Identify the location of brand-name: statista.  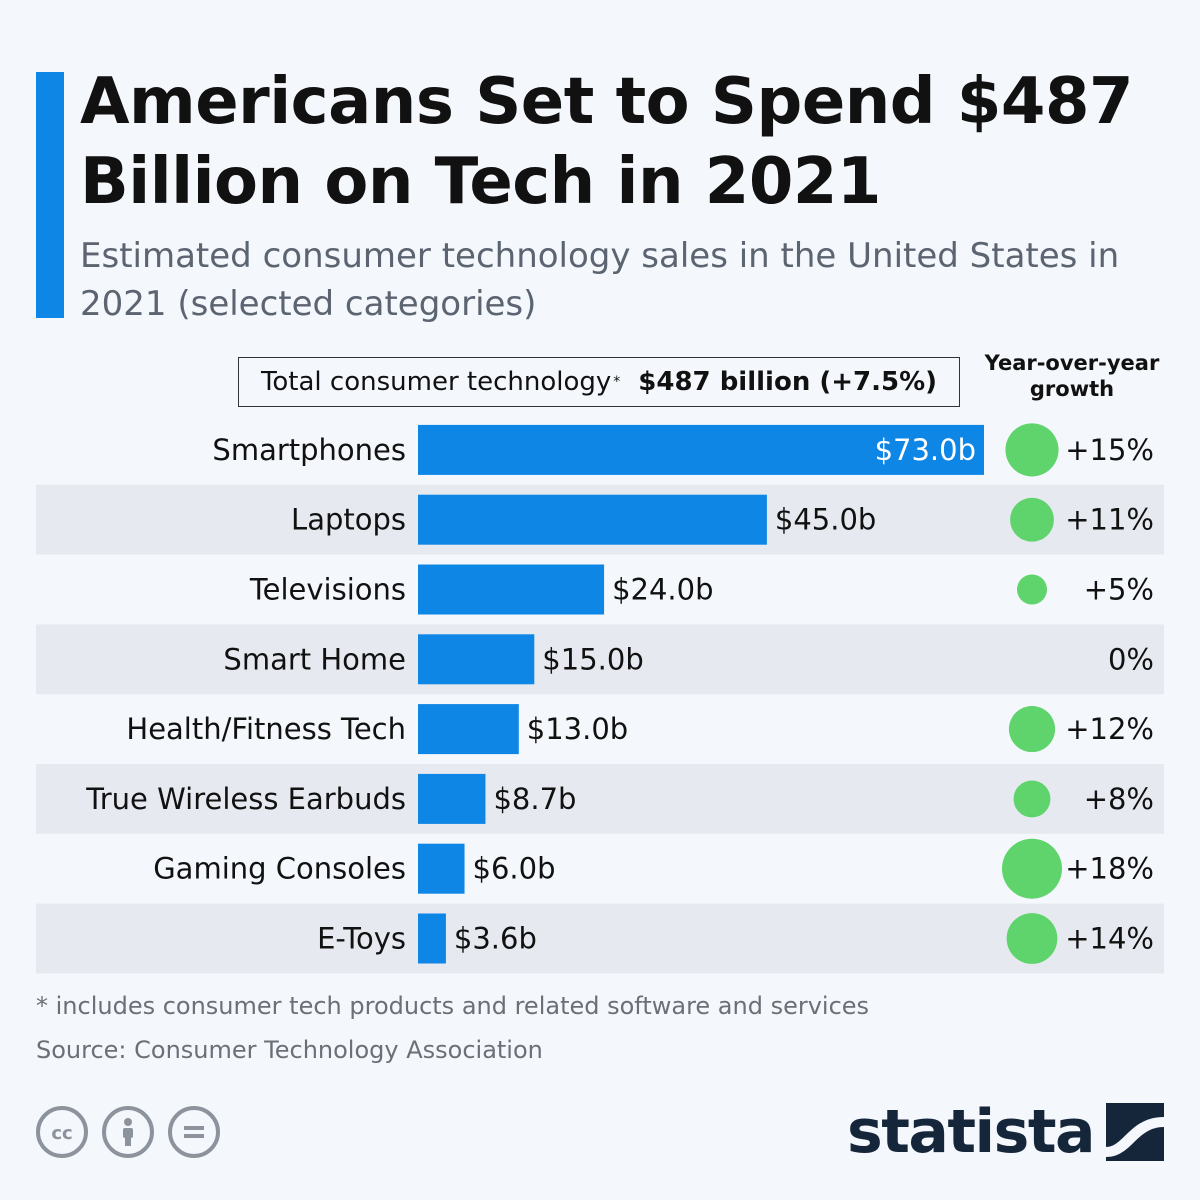
(971, 1132).